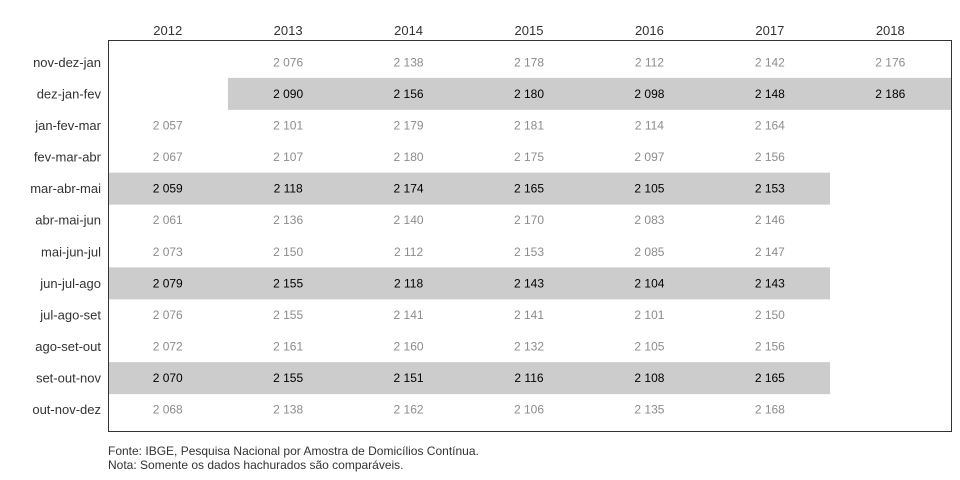  Describe the element at coordinates (529, 189) in the screenshot. I see `cell-mar-abr-mai-2015: 2 165` at that location.